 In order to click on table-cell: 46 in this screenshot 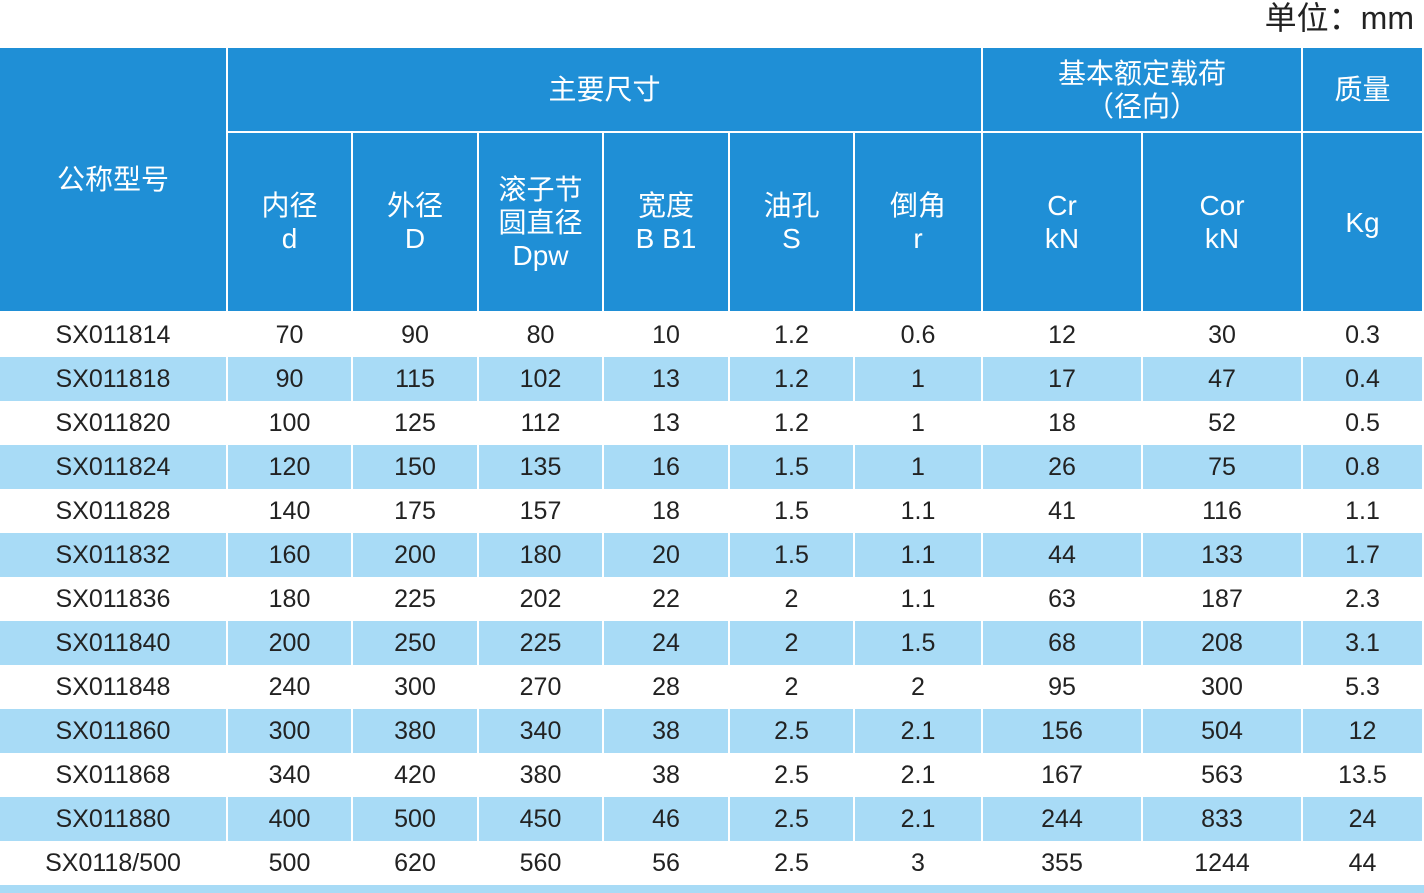, I will do `click(667, 819)`.